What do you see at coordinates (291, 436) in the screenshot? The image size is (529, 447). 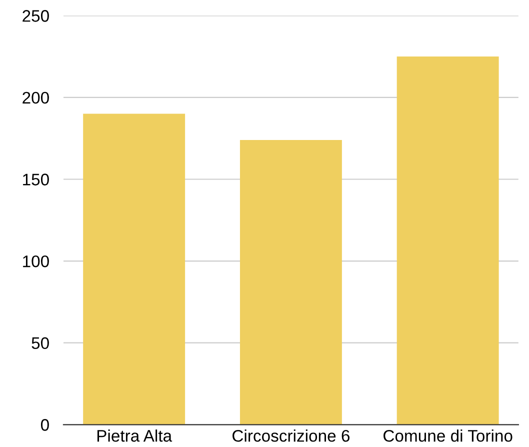 I see `x-tick-label: Circoscrizione 6` at bounding box center [291, 436].